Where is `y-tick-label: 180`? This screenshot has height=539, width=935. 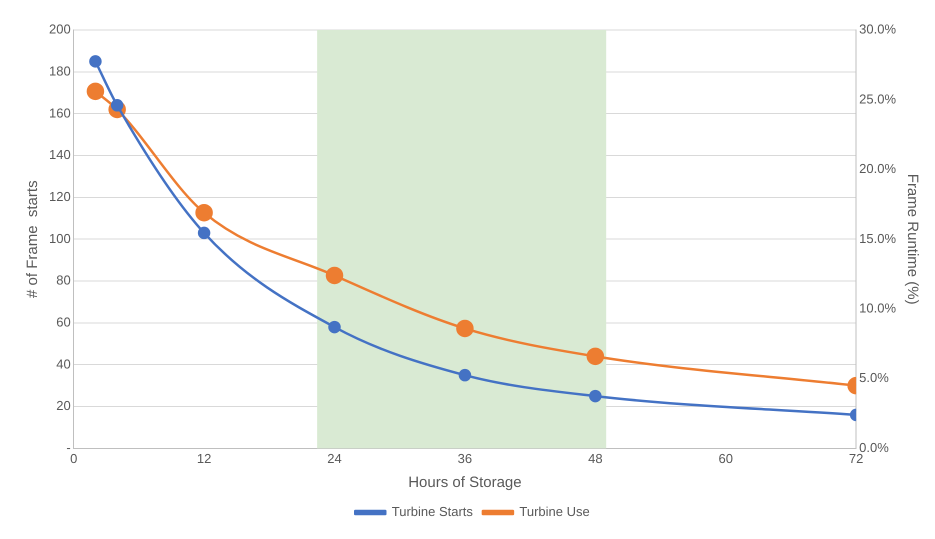 y-tick-label: 180 is located at coordinates (59, 70).